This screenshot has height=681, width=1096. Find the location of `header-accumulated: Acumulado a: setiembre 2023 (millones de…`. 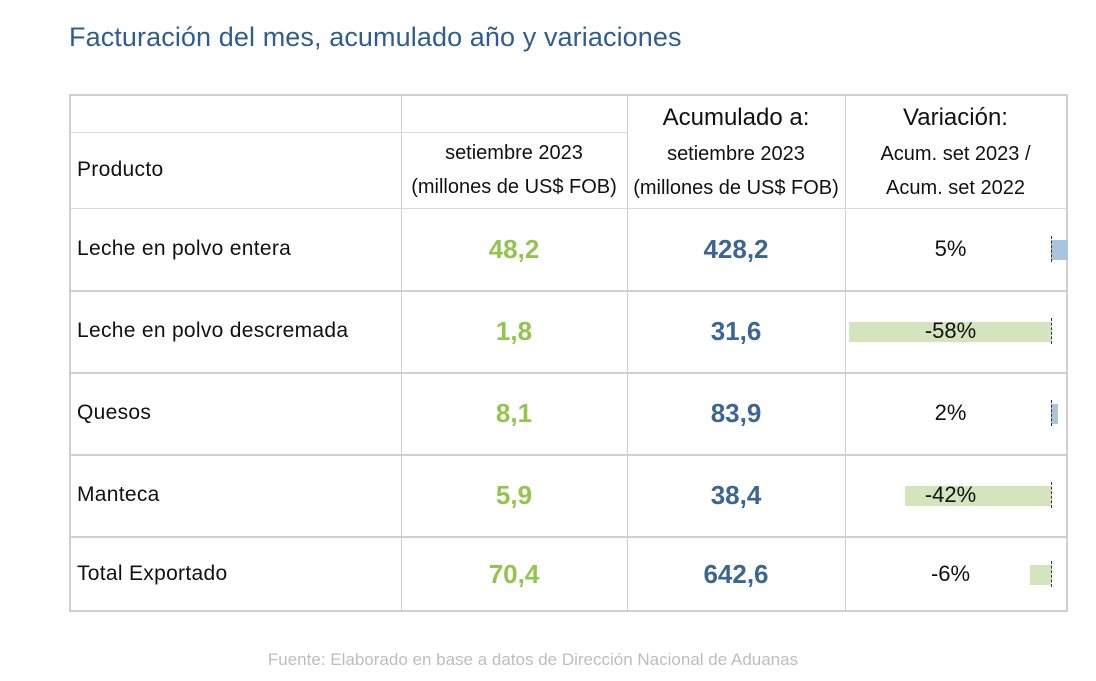

header-accumulated: Acumulado a: setiembre 2023 (millones de… is located at coordinates (736, 152).